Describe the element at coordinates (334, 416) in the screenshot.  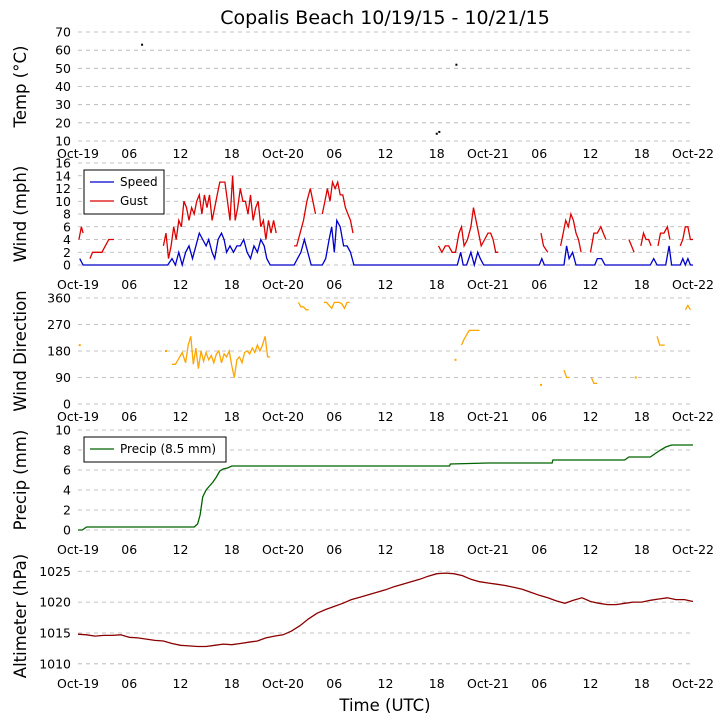
I see `dir-xtick-label: 06` at that location.